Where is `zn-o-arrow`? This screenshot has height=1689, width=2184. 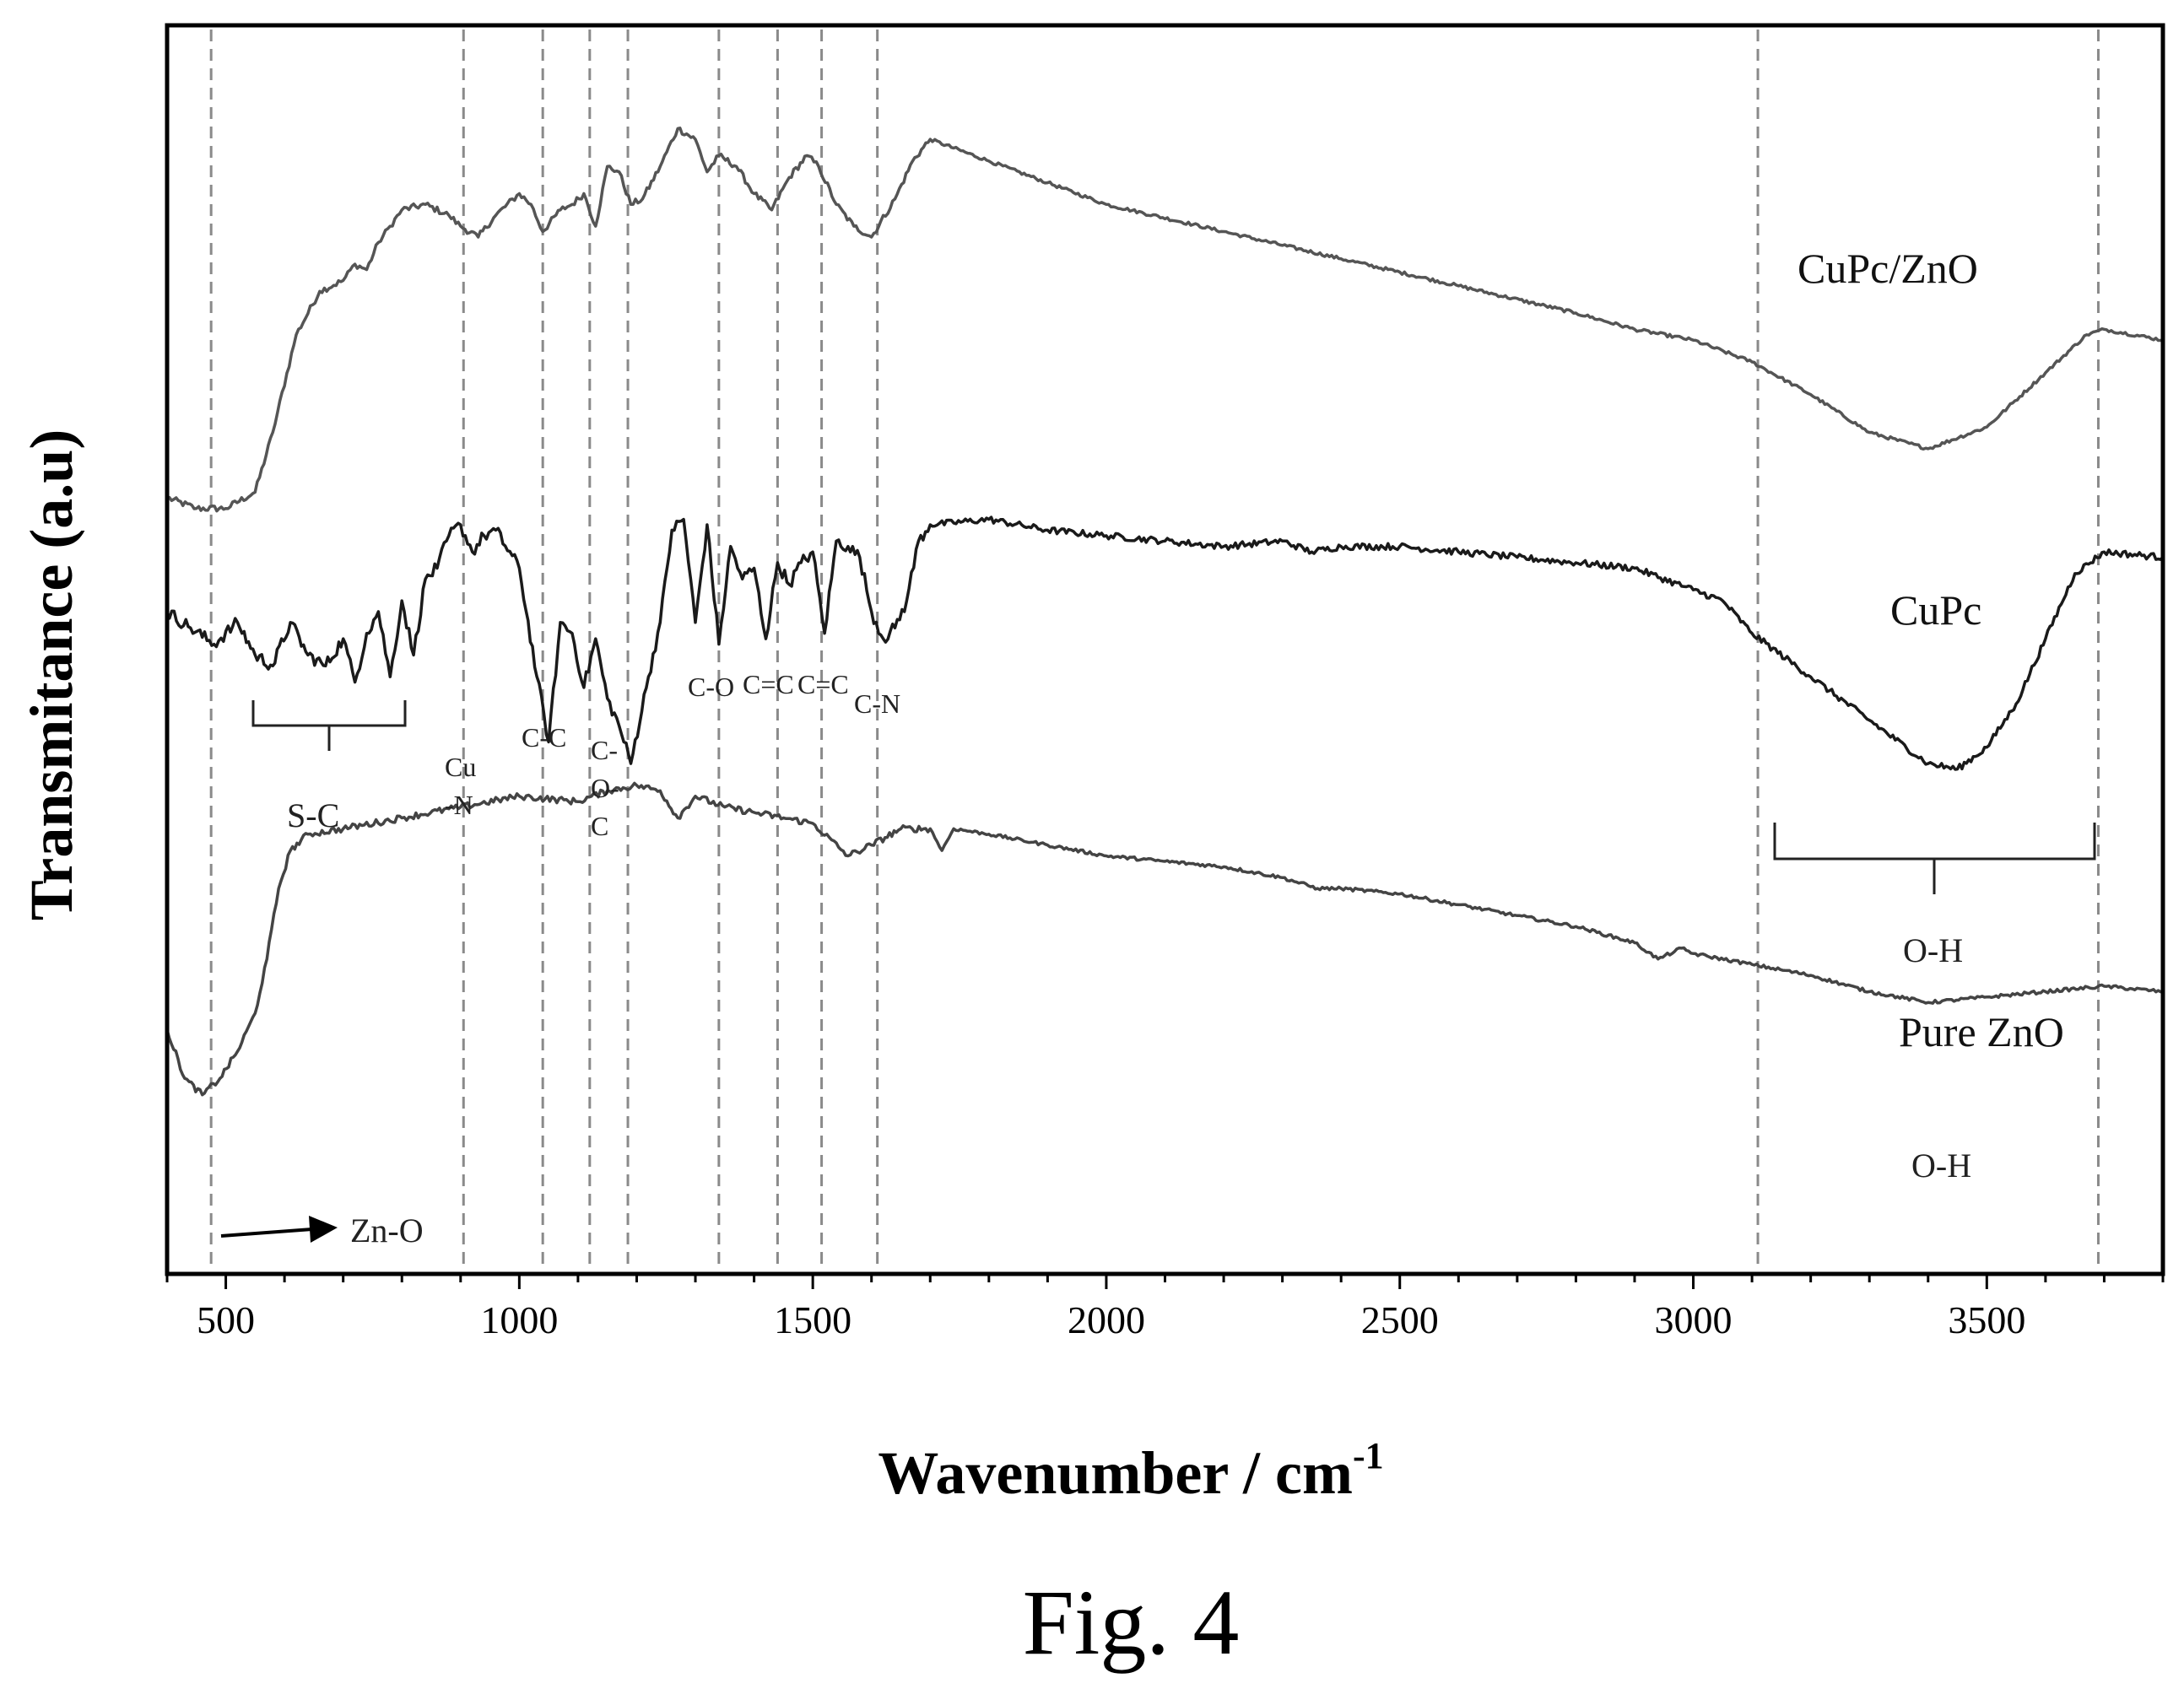 zn-o-arrow is located at coordinates (266, 1233).